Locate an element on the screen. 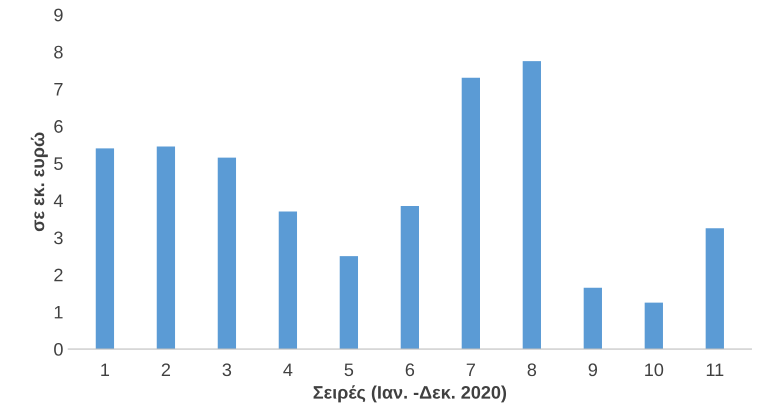 The width and height of the screenshot is (759, 418). y-tick-label: 2 is located at coordinates (58, 275).